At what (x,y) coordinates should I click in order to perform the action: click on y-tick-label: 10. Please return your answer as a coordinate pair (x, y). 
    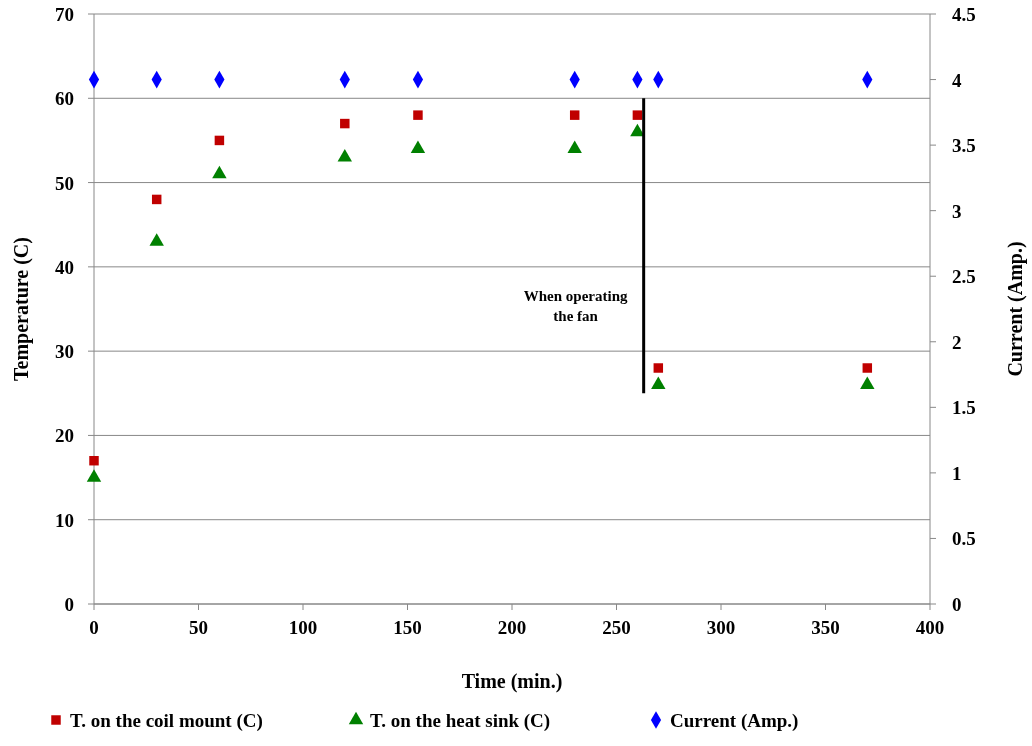
    Looking at the image, I should click on (64, 520).